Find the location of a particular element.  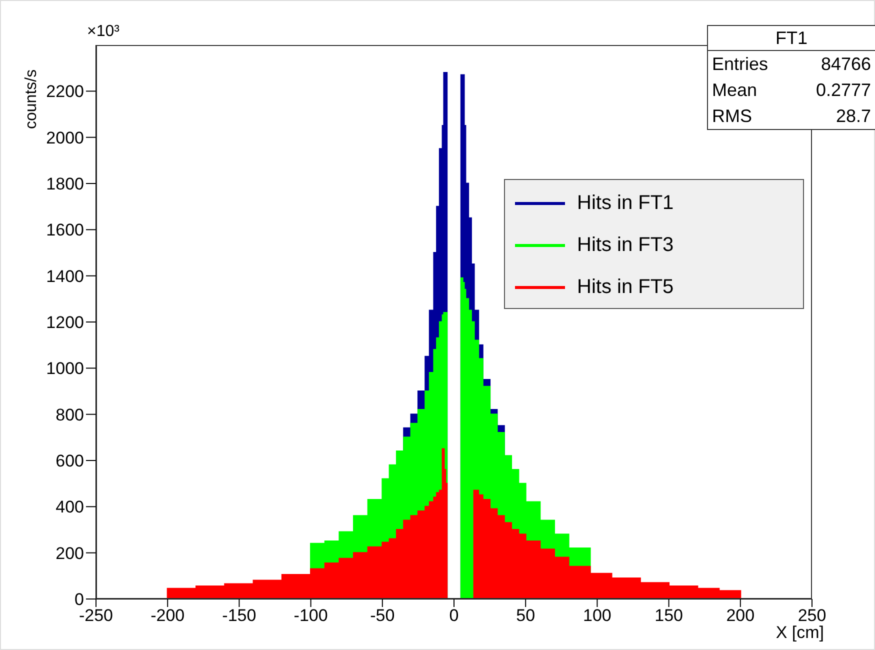

y-tick-label: 200 is located at coordinates (70, 553).